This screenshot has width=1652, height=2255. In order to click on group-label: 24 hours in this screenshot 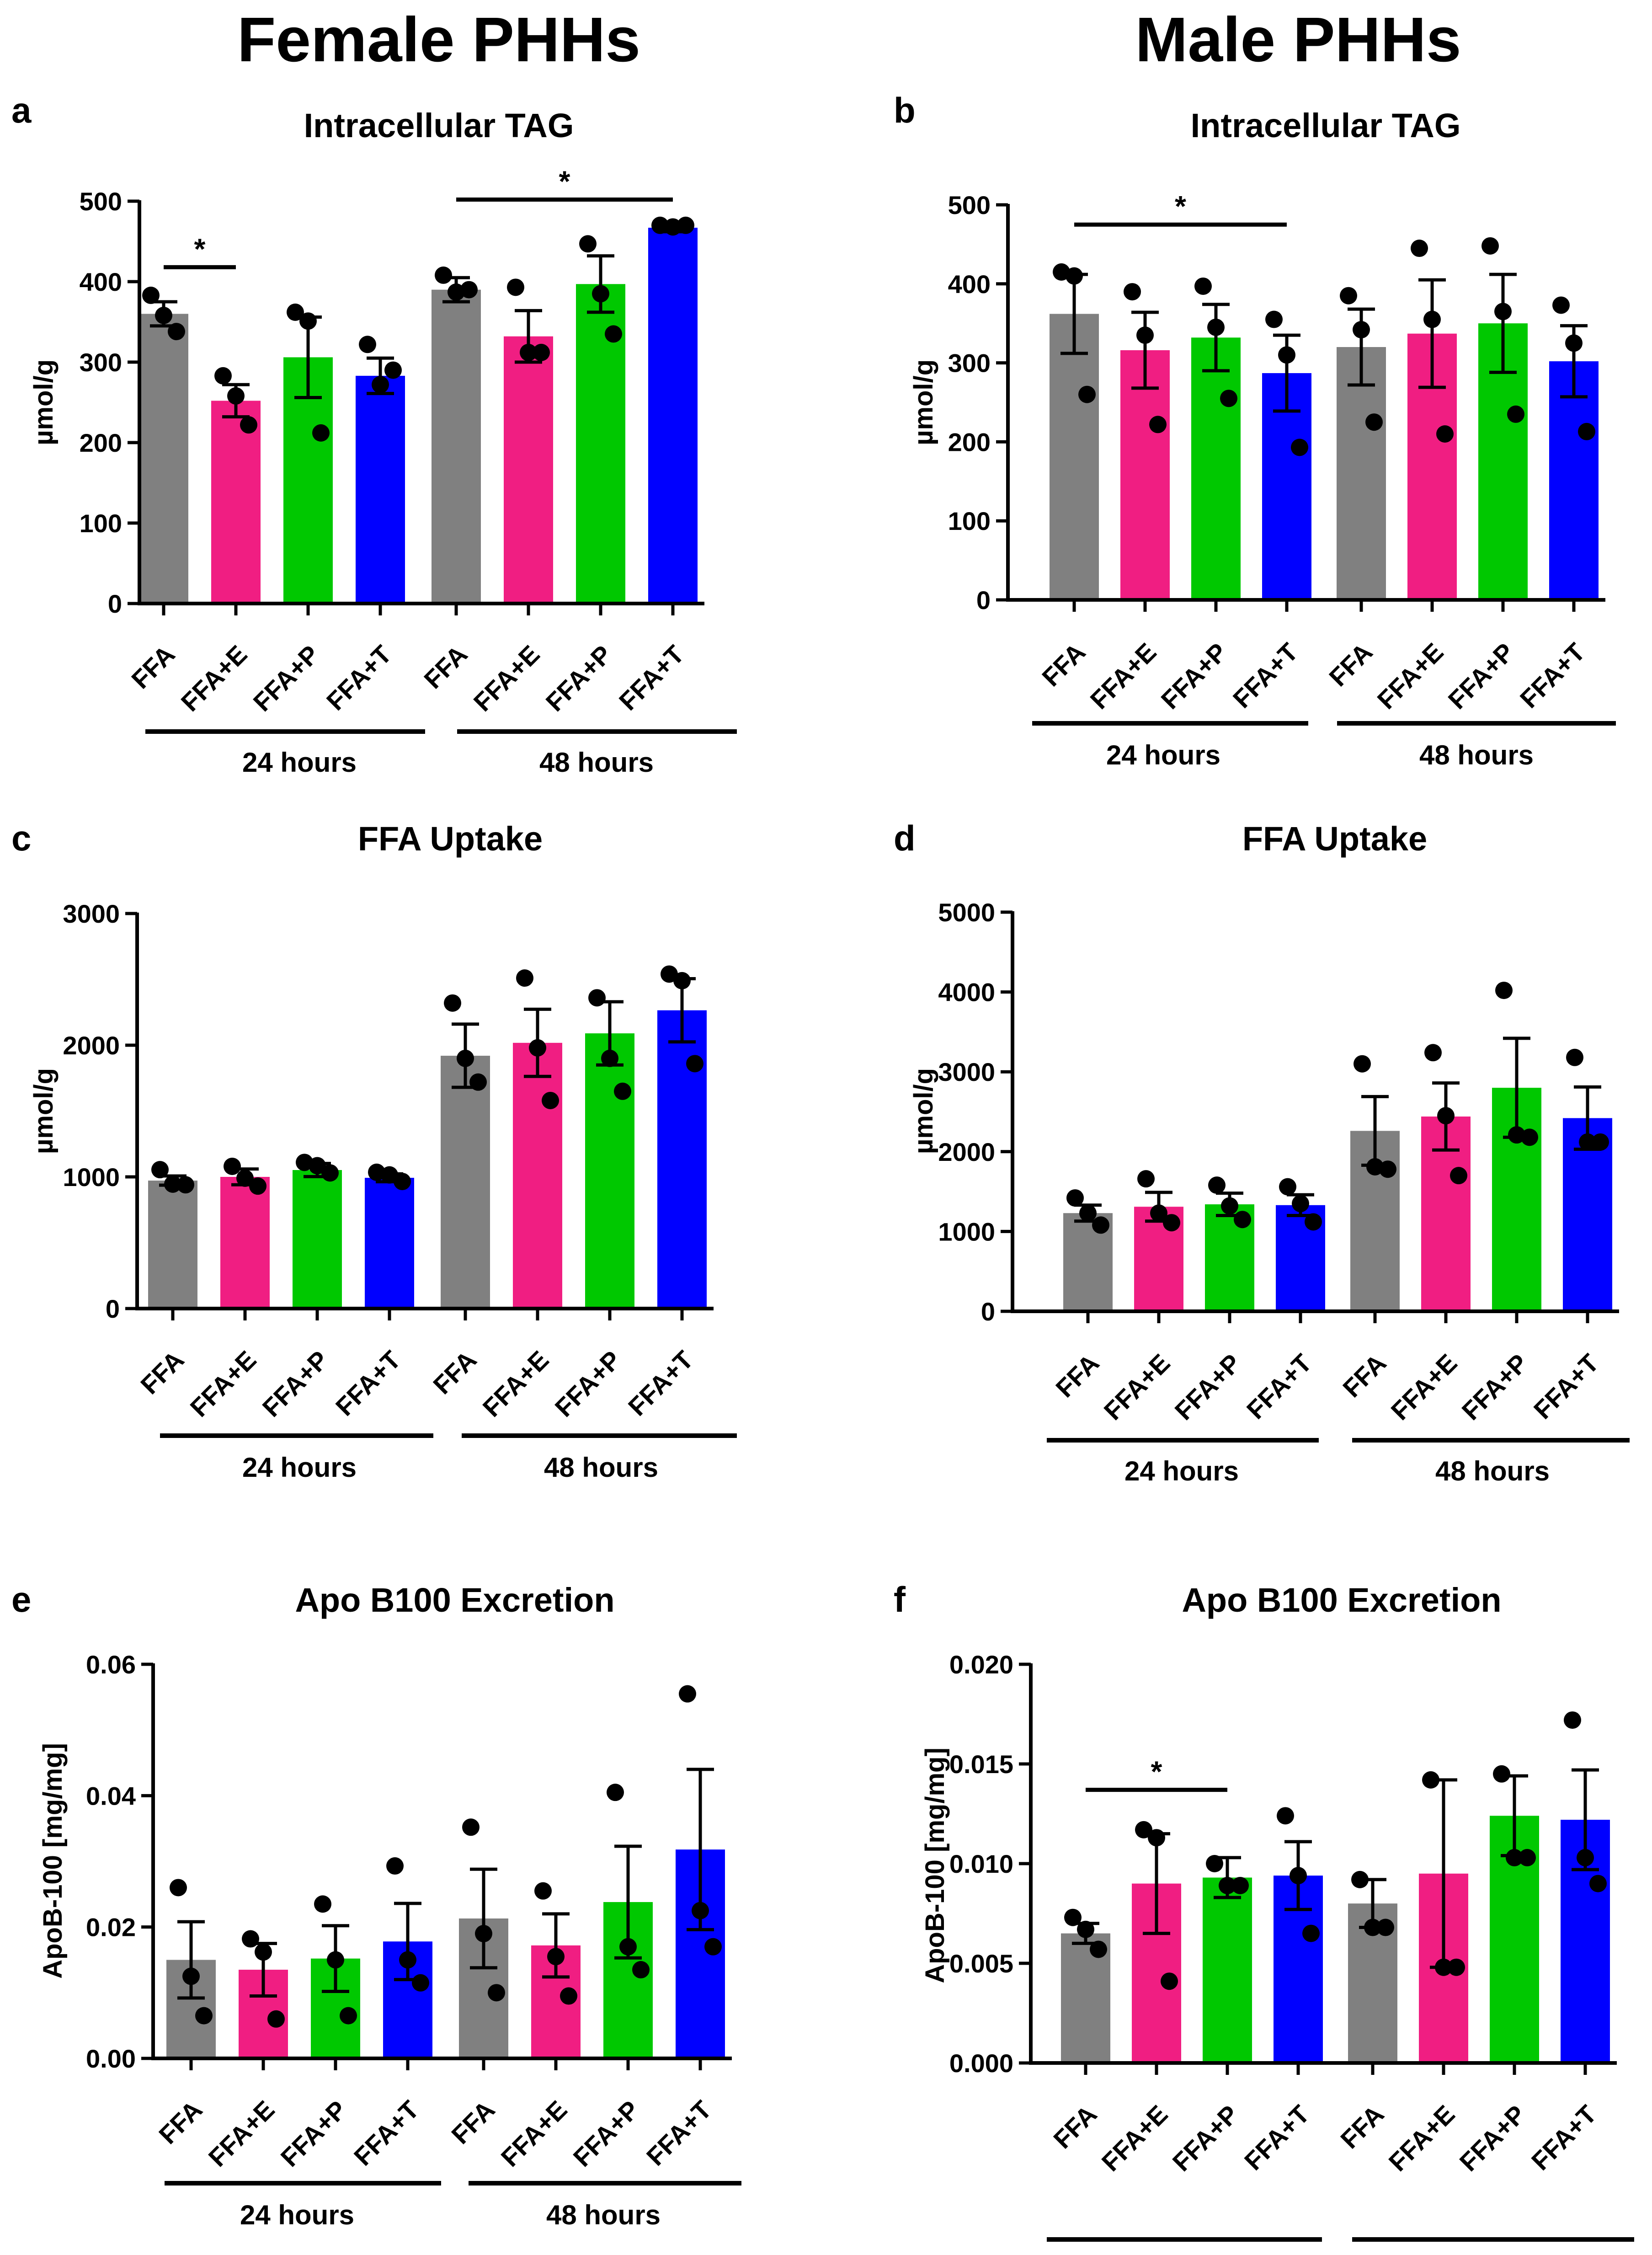, I will do `click(1181, 1471)`.